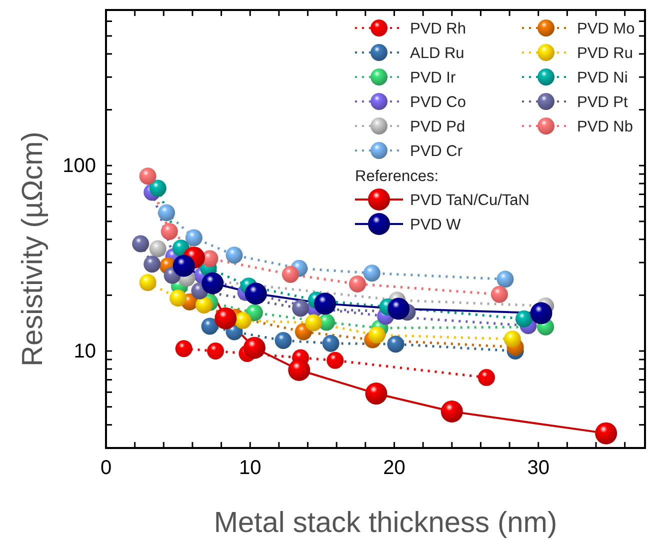  Describe the element at coordinates (438, 127) in the screenshot. I see `legend-label: PVD Pd` at that location.